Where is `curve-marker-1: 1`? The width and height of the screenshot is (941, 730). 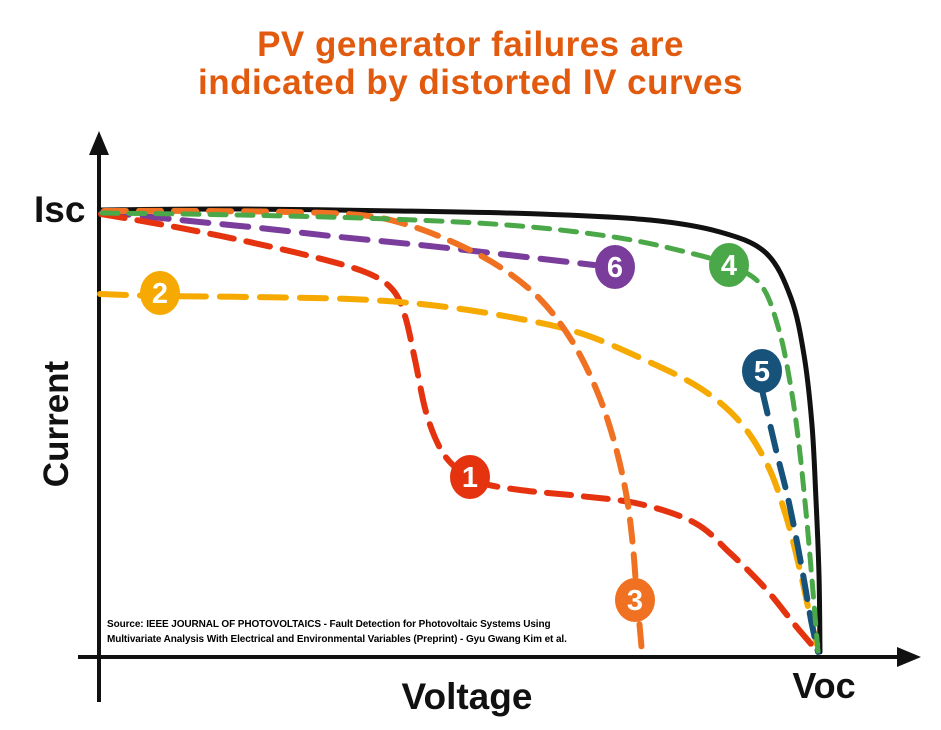
curve-marker-1: 1 is located at coordinates (470, 477).